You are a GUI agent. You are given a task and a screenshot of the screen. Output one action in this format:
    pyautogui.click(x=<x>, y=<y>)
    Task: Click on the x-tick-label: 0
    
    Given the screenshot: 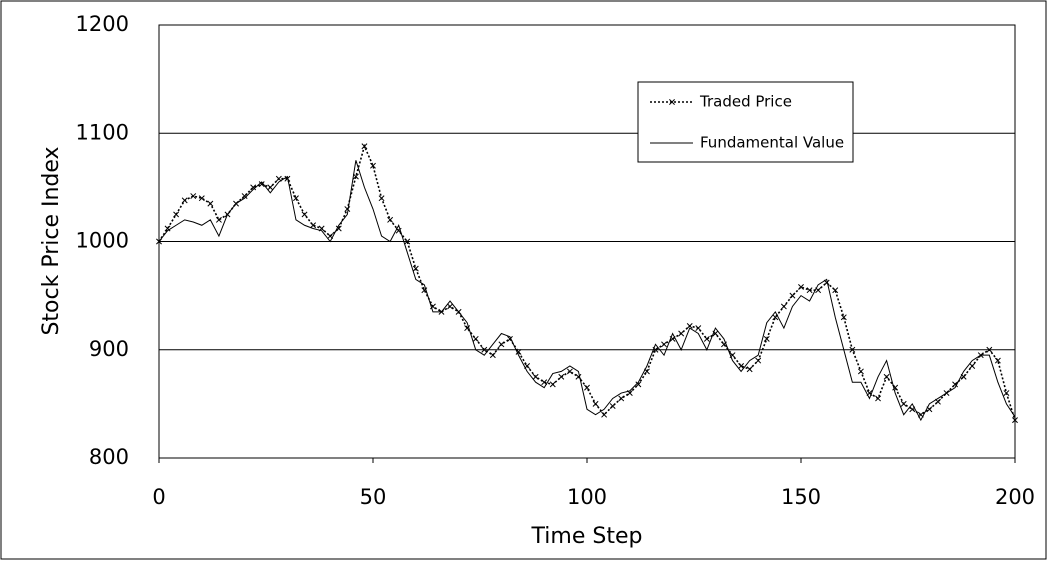 What is the action you would take?
    pyautogui.click(x=158, y=497)
    